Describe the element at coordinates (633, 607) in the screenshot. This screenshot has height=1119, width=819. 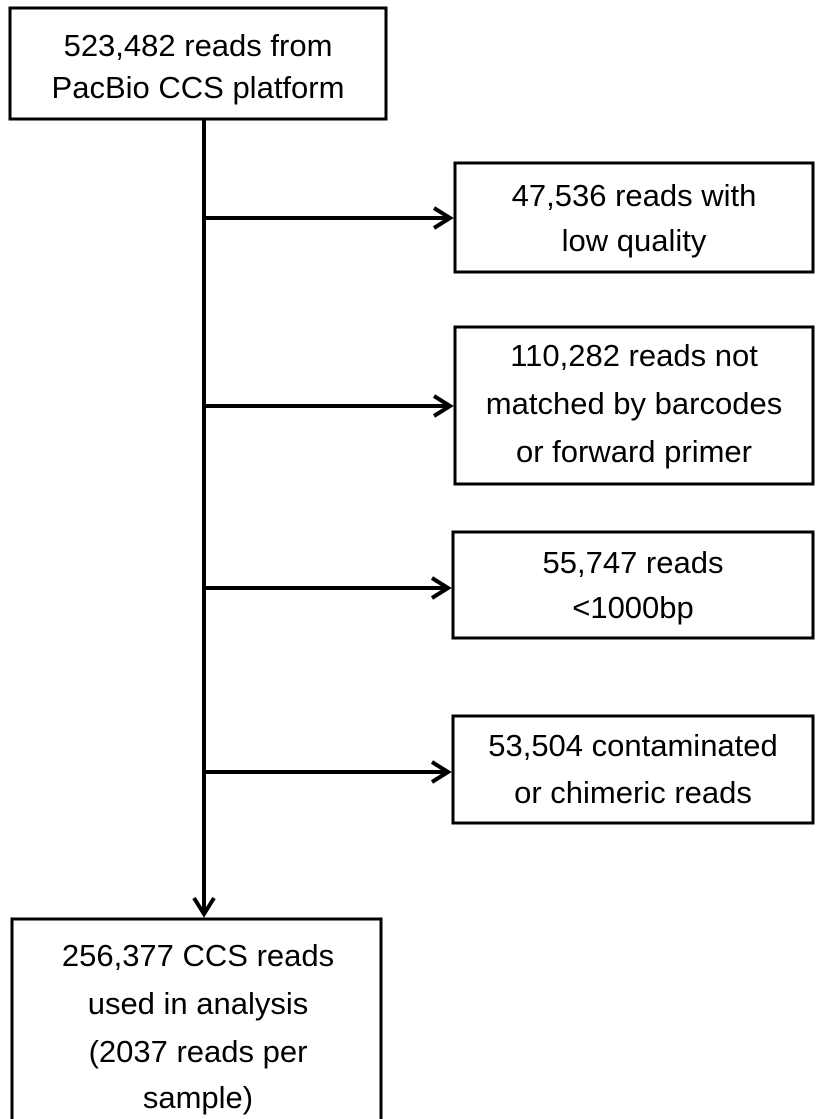
I see `node-text: <1000bp` at that location.